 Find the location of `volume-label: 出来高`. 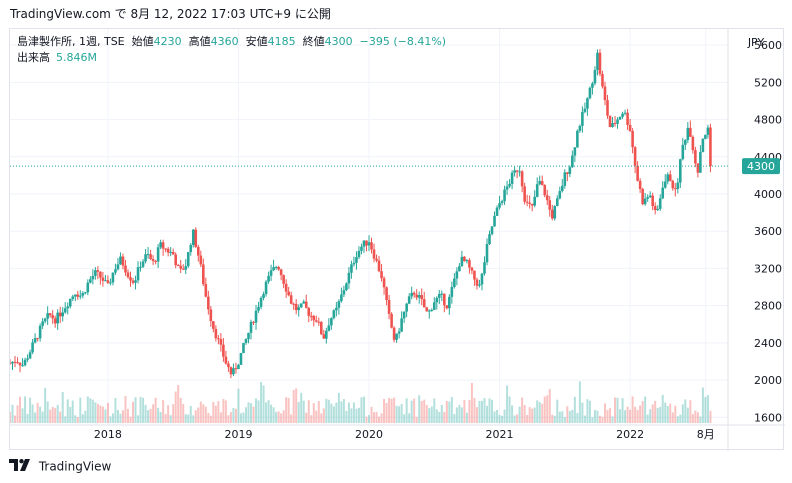

volume-label: 出来高 is located at coordinates (33, 57).